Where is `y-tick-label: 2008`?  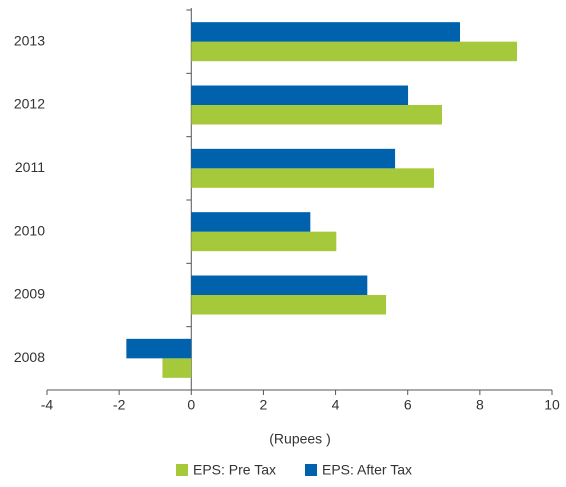 y-tick-label: 2008 is located at coordinates (29, 357).